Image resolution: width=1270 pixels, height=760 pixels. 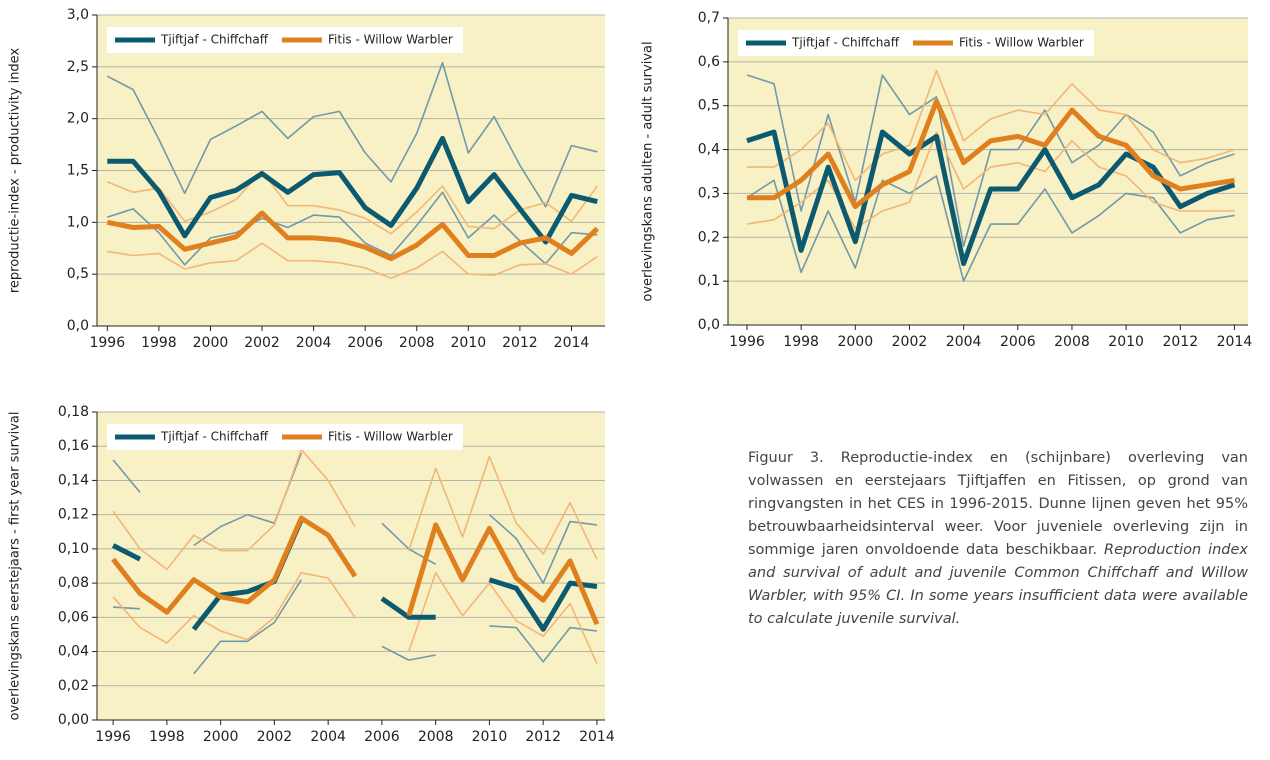 What do you see at coordinates (73, 617) in the screenshot?
I see `y-tick-label: 0,06` at bounding box center [73, 617].